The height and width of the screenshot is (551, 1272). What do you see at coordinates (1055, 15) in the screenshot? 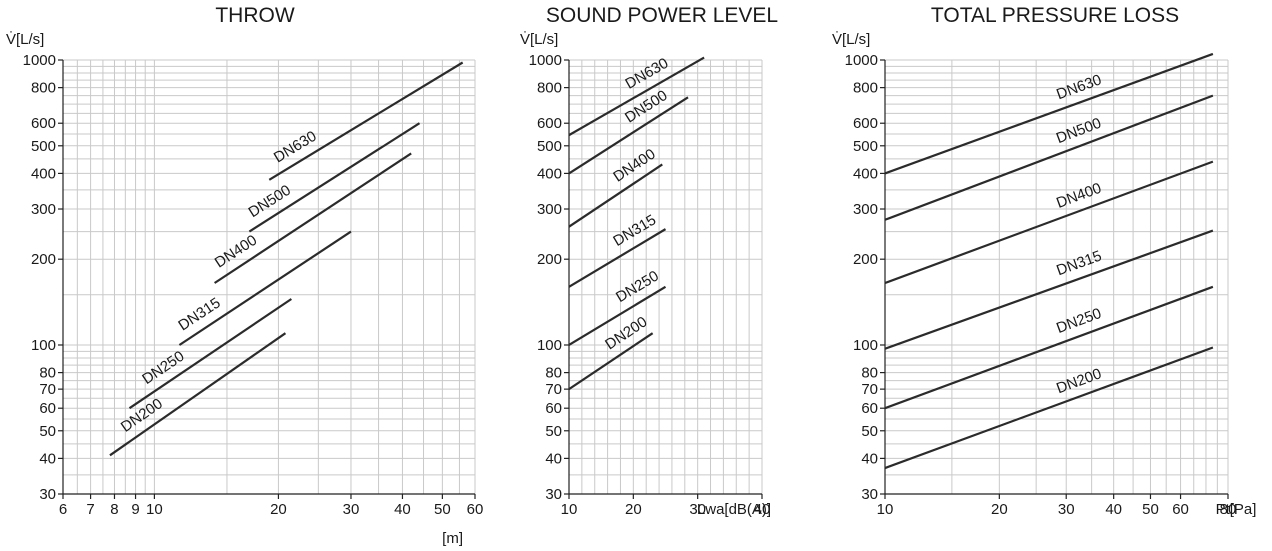
I see `chart-title: TOTAL PRESSURE LOSS` at bounding box center [1055, 15].